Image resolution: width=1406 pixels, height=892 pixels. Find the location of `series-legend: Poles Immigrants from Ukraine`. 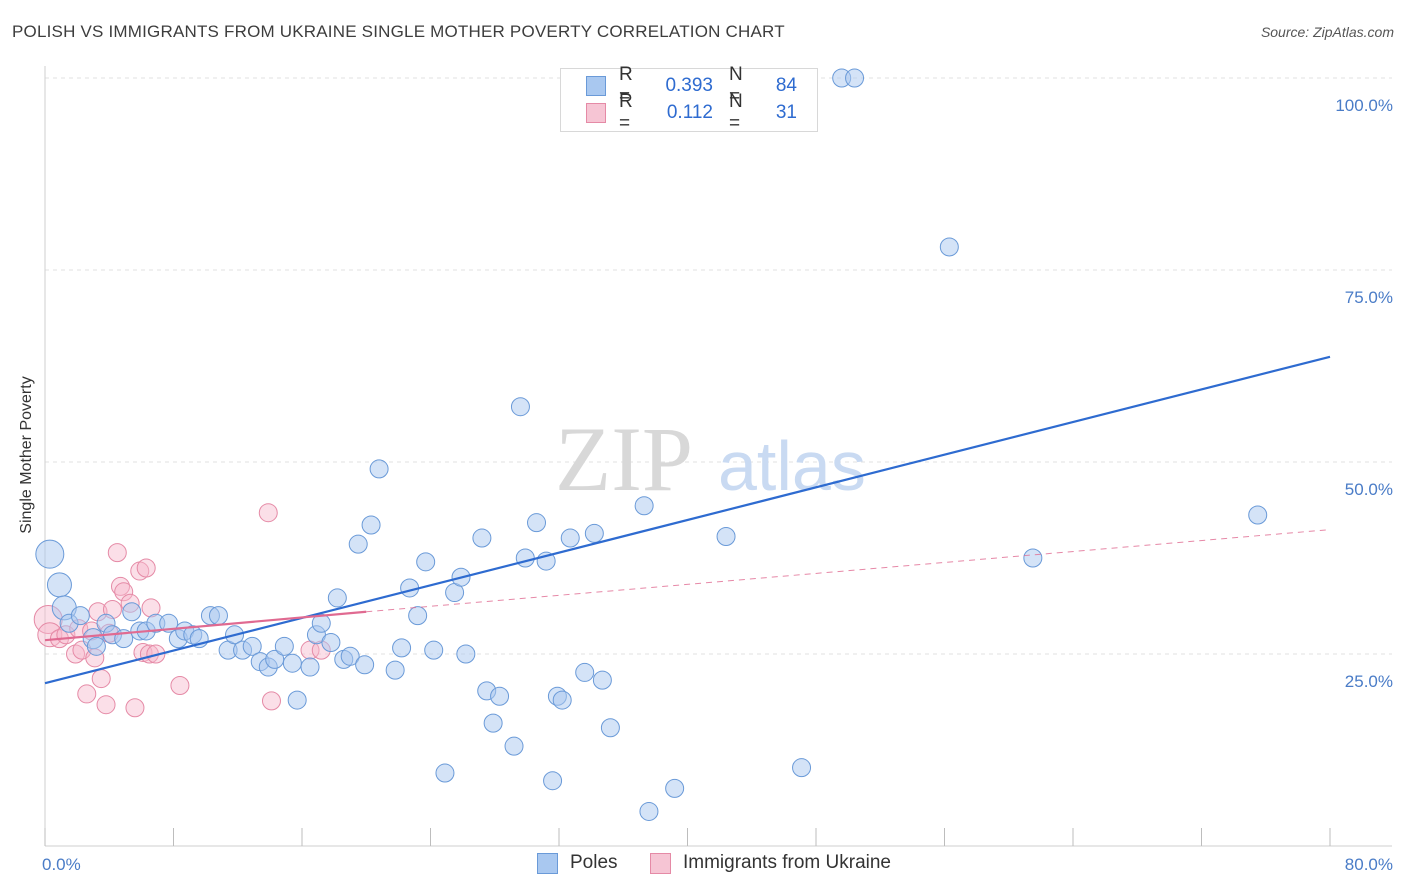

series-legend: Poles Immigrants from Ukraine is located at coordinates (703, 865).